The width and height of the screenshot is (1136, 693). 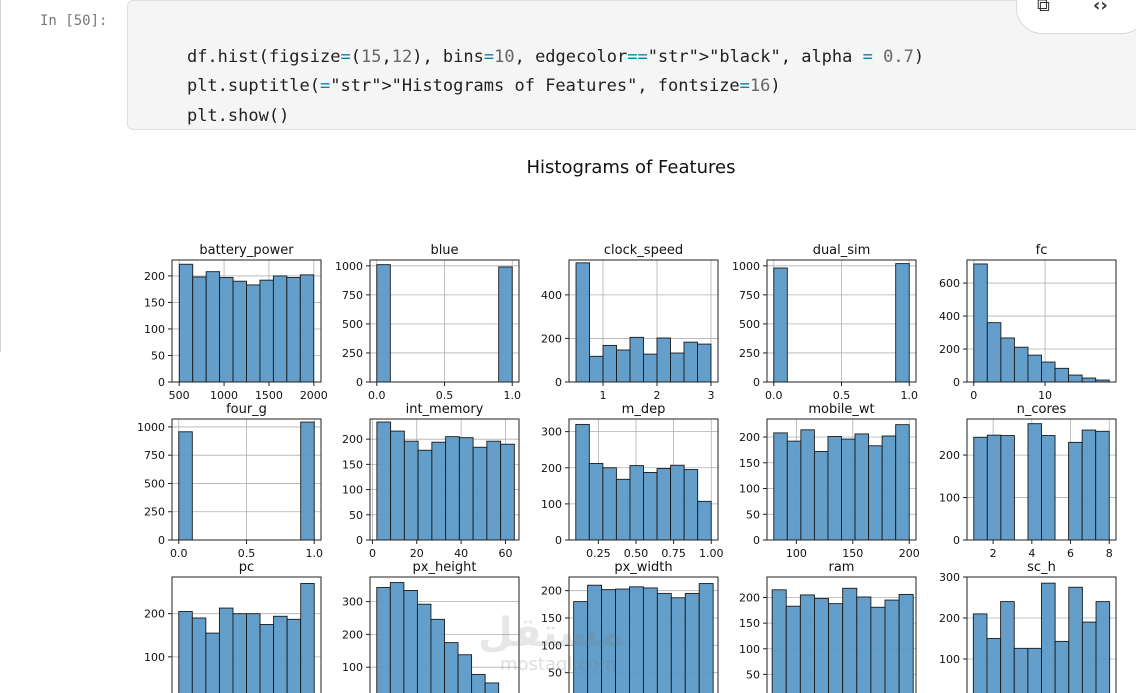 What do you see at coordinates (643, 567) in the screenshot?
I see `subplot-title: px_width` at bounding box center [643, 567].